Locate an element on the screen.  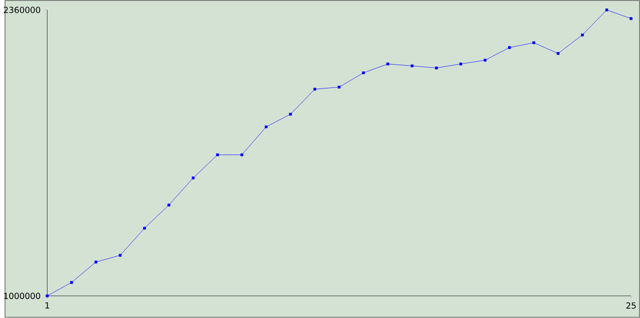
y-tick-label: 1000000 is located at coordinates (22, 296).